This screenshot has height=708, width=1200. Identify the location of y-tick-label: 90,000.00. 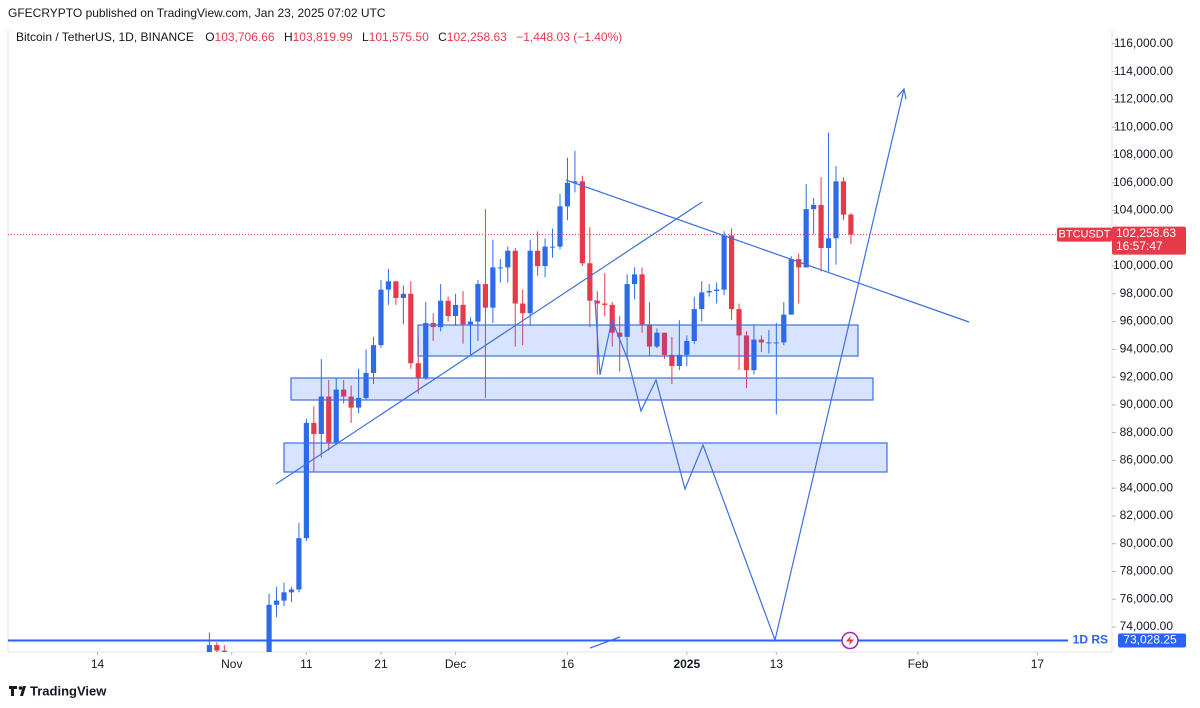
(1147, 404).